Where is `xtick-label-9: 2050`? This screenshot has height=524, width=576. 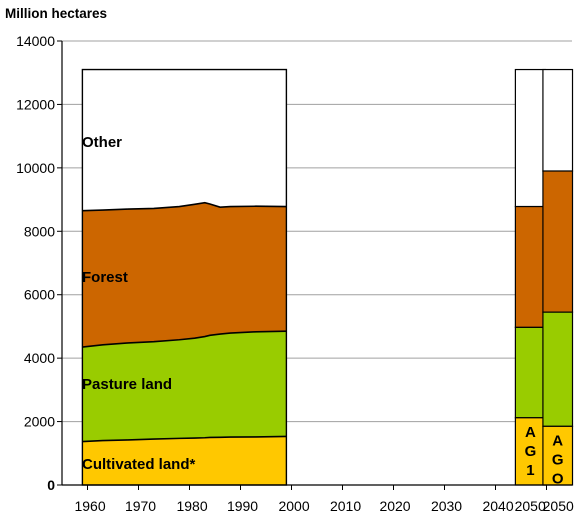
xtick-label-9: 2050 is located at coordinates (530, 506).